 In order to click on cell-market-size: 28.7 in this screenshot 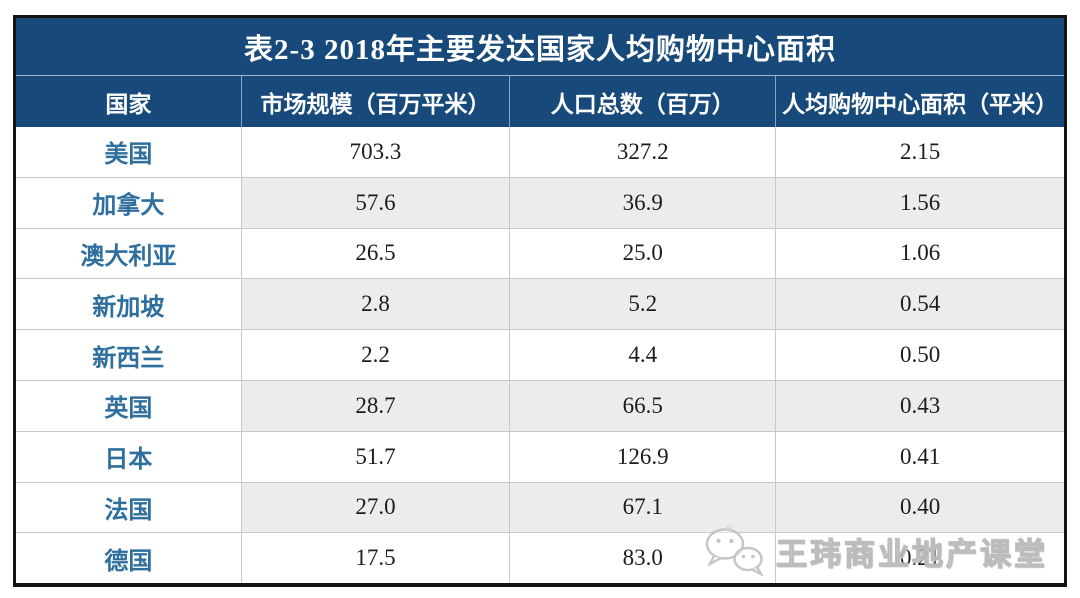, I will do `click(375, 405)`.